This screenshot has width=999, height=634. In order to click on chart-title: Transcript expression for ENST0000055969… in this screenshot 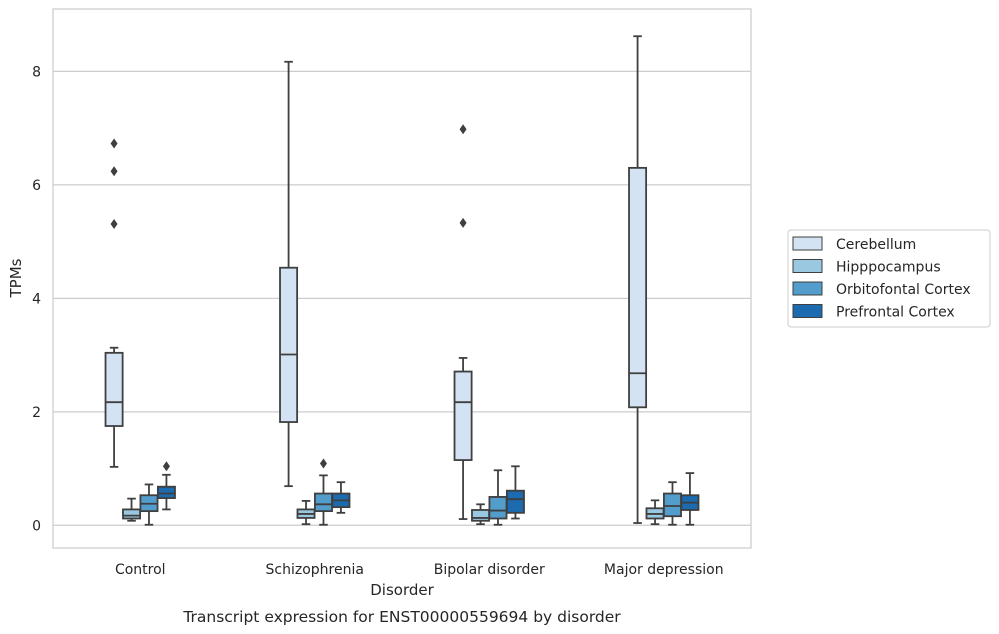, I will do `click(401, 617)`.